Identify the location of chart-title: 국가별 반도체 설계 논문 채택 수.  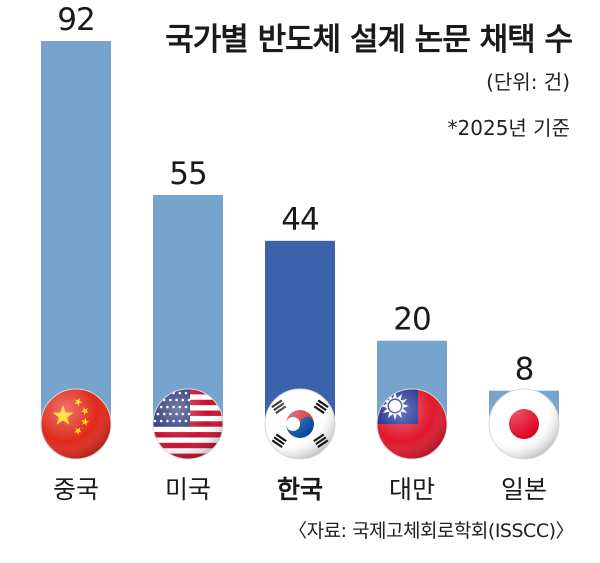
(369, 40).